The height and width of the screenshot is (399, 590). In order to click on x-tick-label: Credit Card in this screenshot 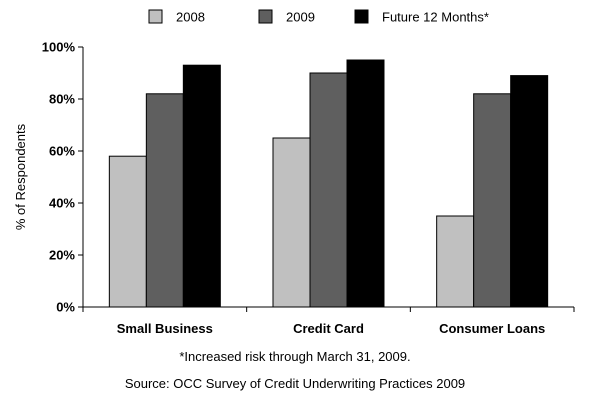, I will do `click(328, 328)`.